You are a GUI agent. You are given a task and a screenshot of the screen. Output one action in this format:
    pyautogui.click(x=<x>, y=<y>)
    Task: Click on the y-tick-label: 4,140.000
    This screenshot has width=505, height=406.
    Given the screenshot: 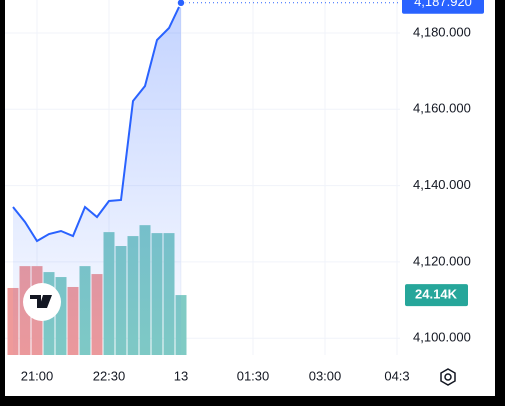 What is the action you would take?
    pyautogui.click(x=442, y=184)
    